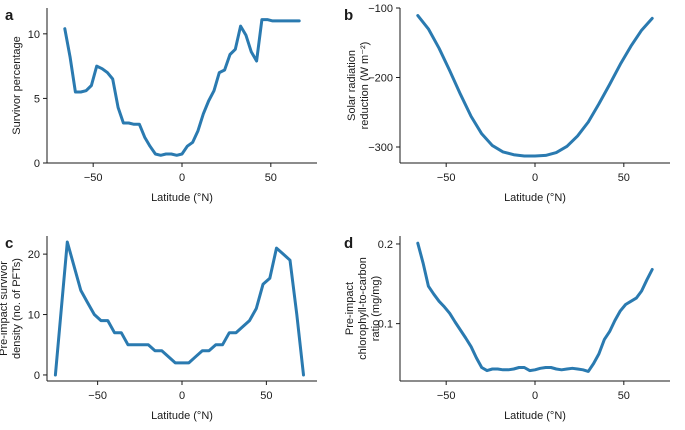  I want to click on y-axis-label: Solar radiationreduction (W m⁻²), so click(358, 86).